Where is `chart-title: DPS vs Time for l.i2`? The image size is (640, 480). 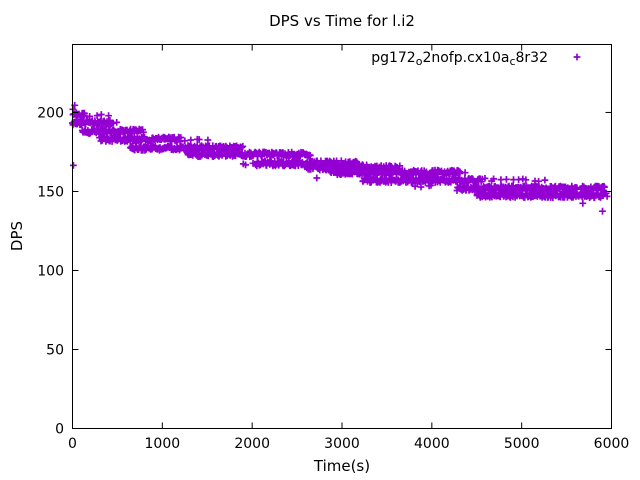 chart-title: DPS vs Time for l.i2 is located at coordinates (342, 21).